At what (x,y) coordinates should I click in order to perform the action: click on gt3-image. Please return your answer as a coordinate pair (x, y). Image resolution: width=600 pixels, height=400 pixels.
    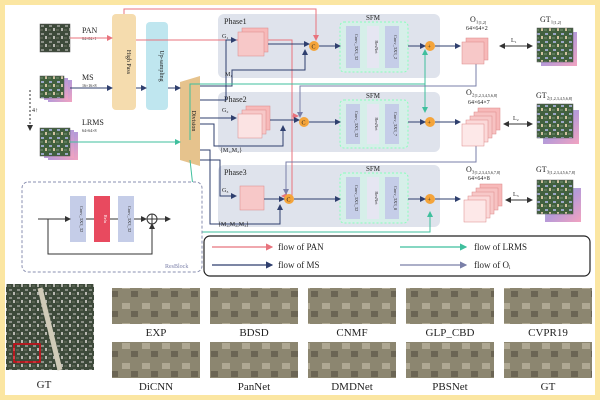
    Looking at the image, I should click on (558, 200).